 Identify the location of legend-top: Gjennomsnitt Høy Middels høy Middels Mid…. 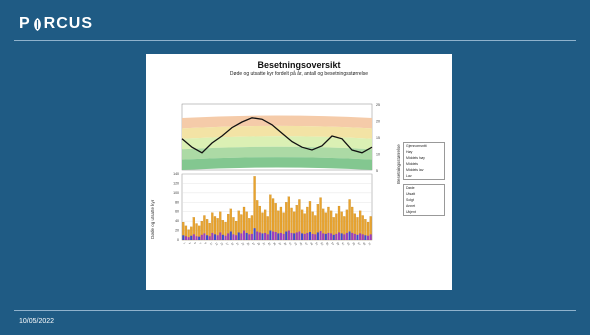
(424, 161).